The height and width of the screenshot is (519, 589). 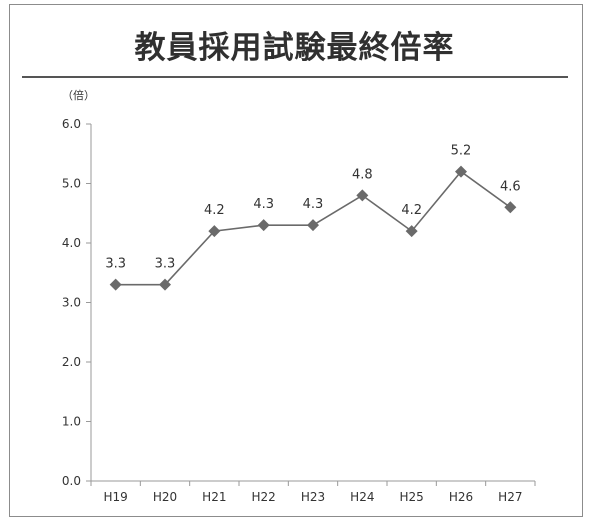 What do you see at coordinates (510, 497) in the screenshot?
I see `x-tick-label: H27` at bounding box center [510, 497].